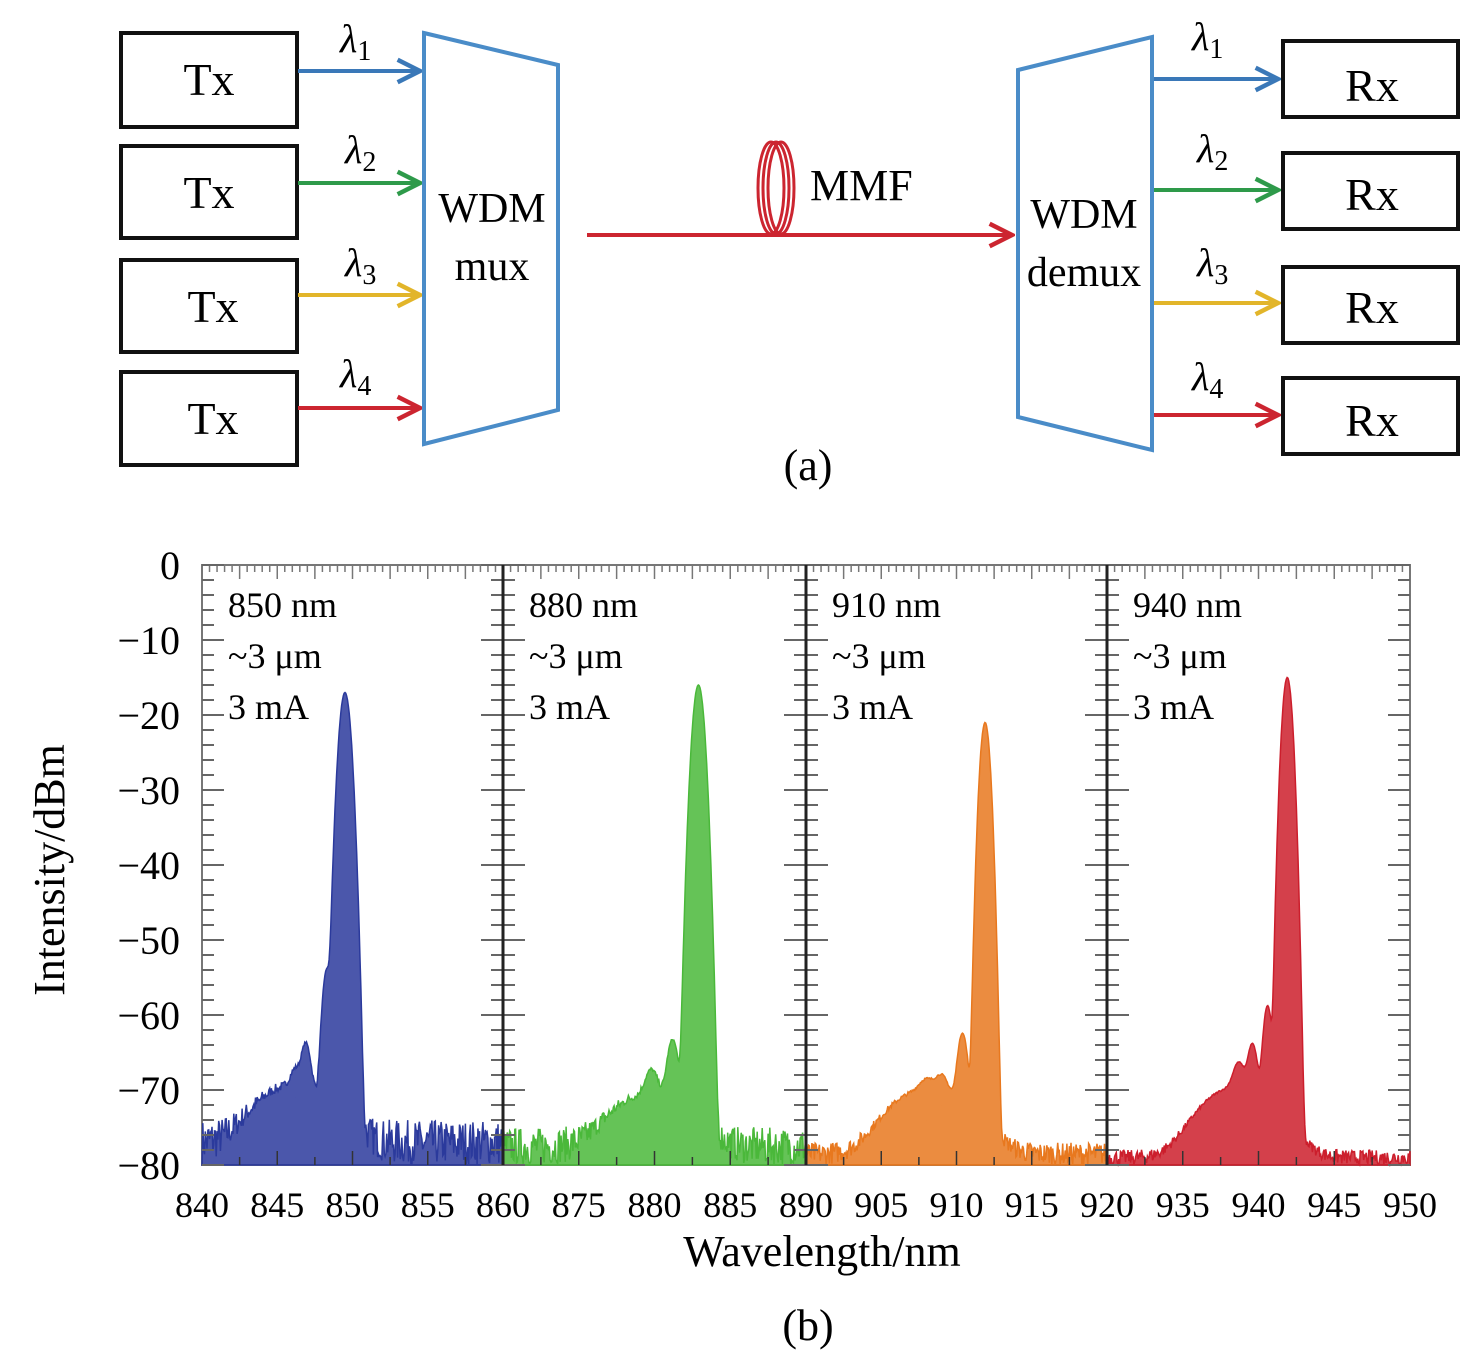 This screenshot has width=1476, height=1362. I want to click on lambda-3-in-label: λ3, so click(360, 265).